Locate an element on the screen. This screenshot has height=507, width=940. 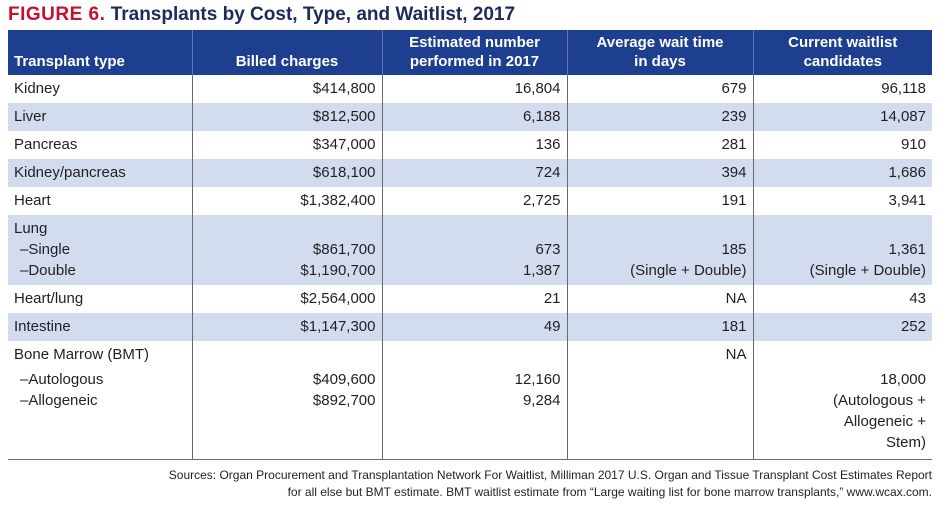
bmt-waitlist-note1: (Autologous + is located at coordinates (879, 400).